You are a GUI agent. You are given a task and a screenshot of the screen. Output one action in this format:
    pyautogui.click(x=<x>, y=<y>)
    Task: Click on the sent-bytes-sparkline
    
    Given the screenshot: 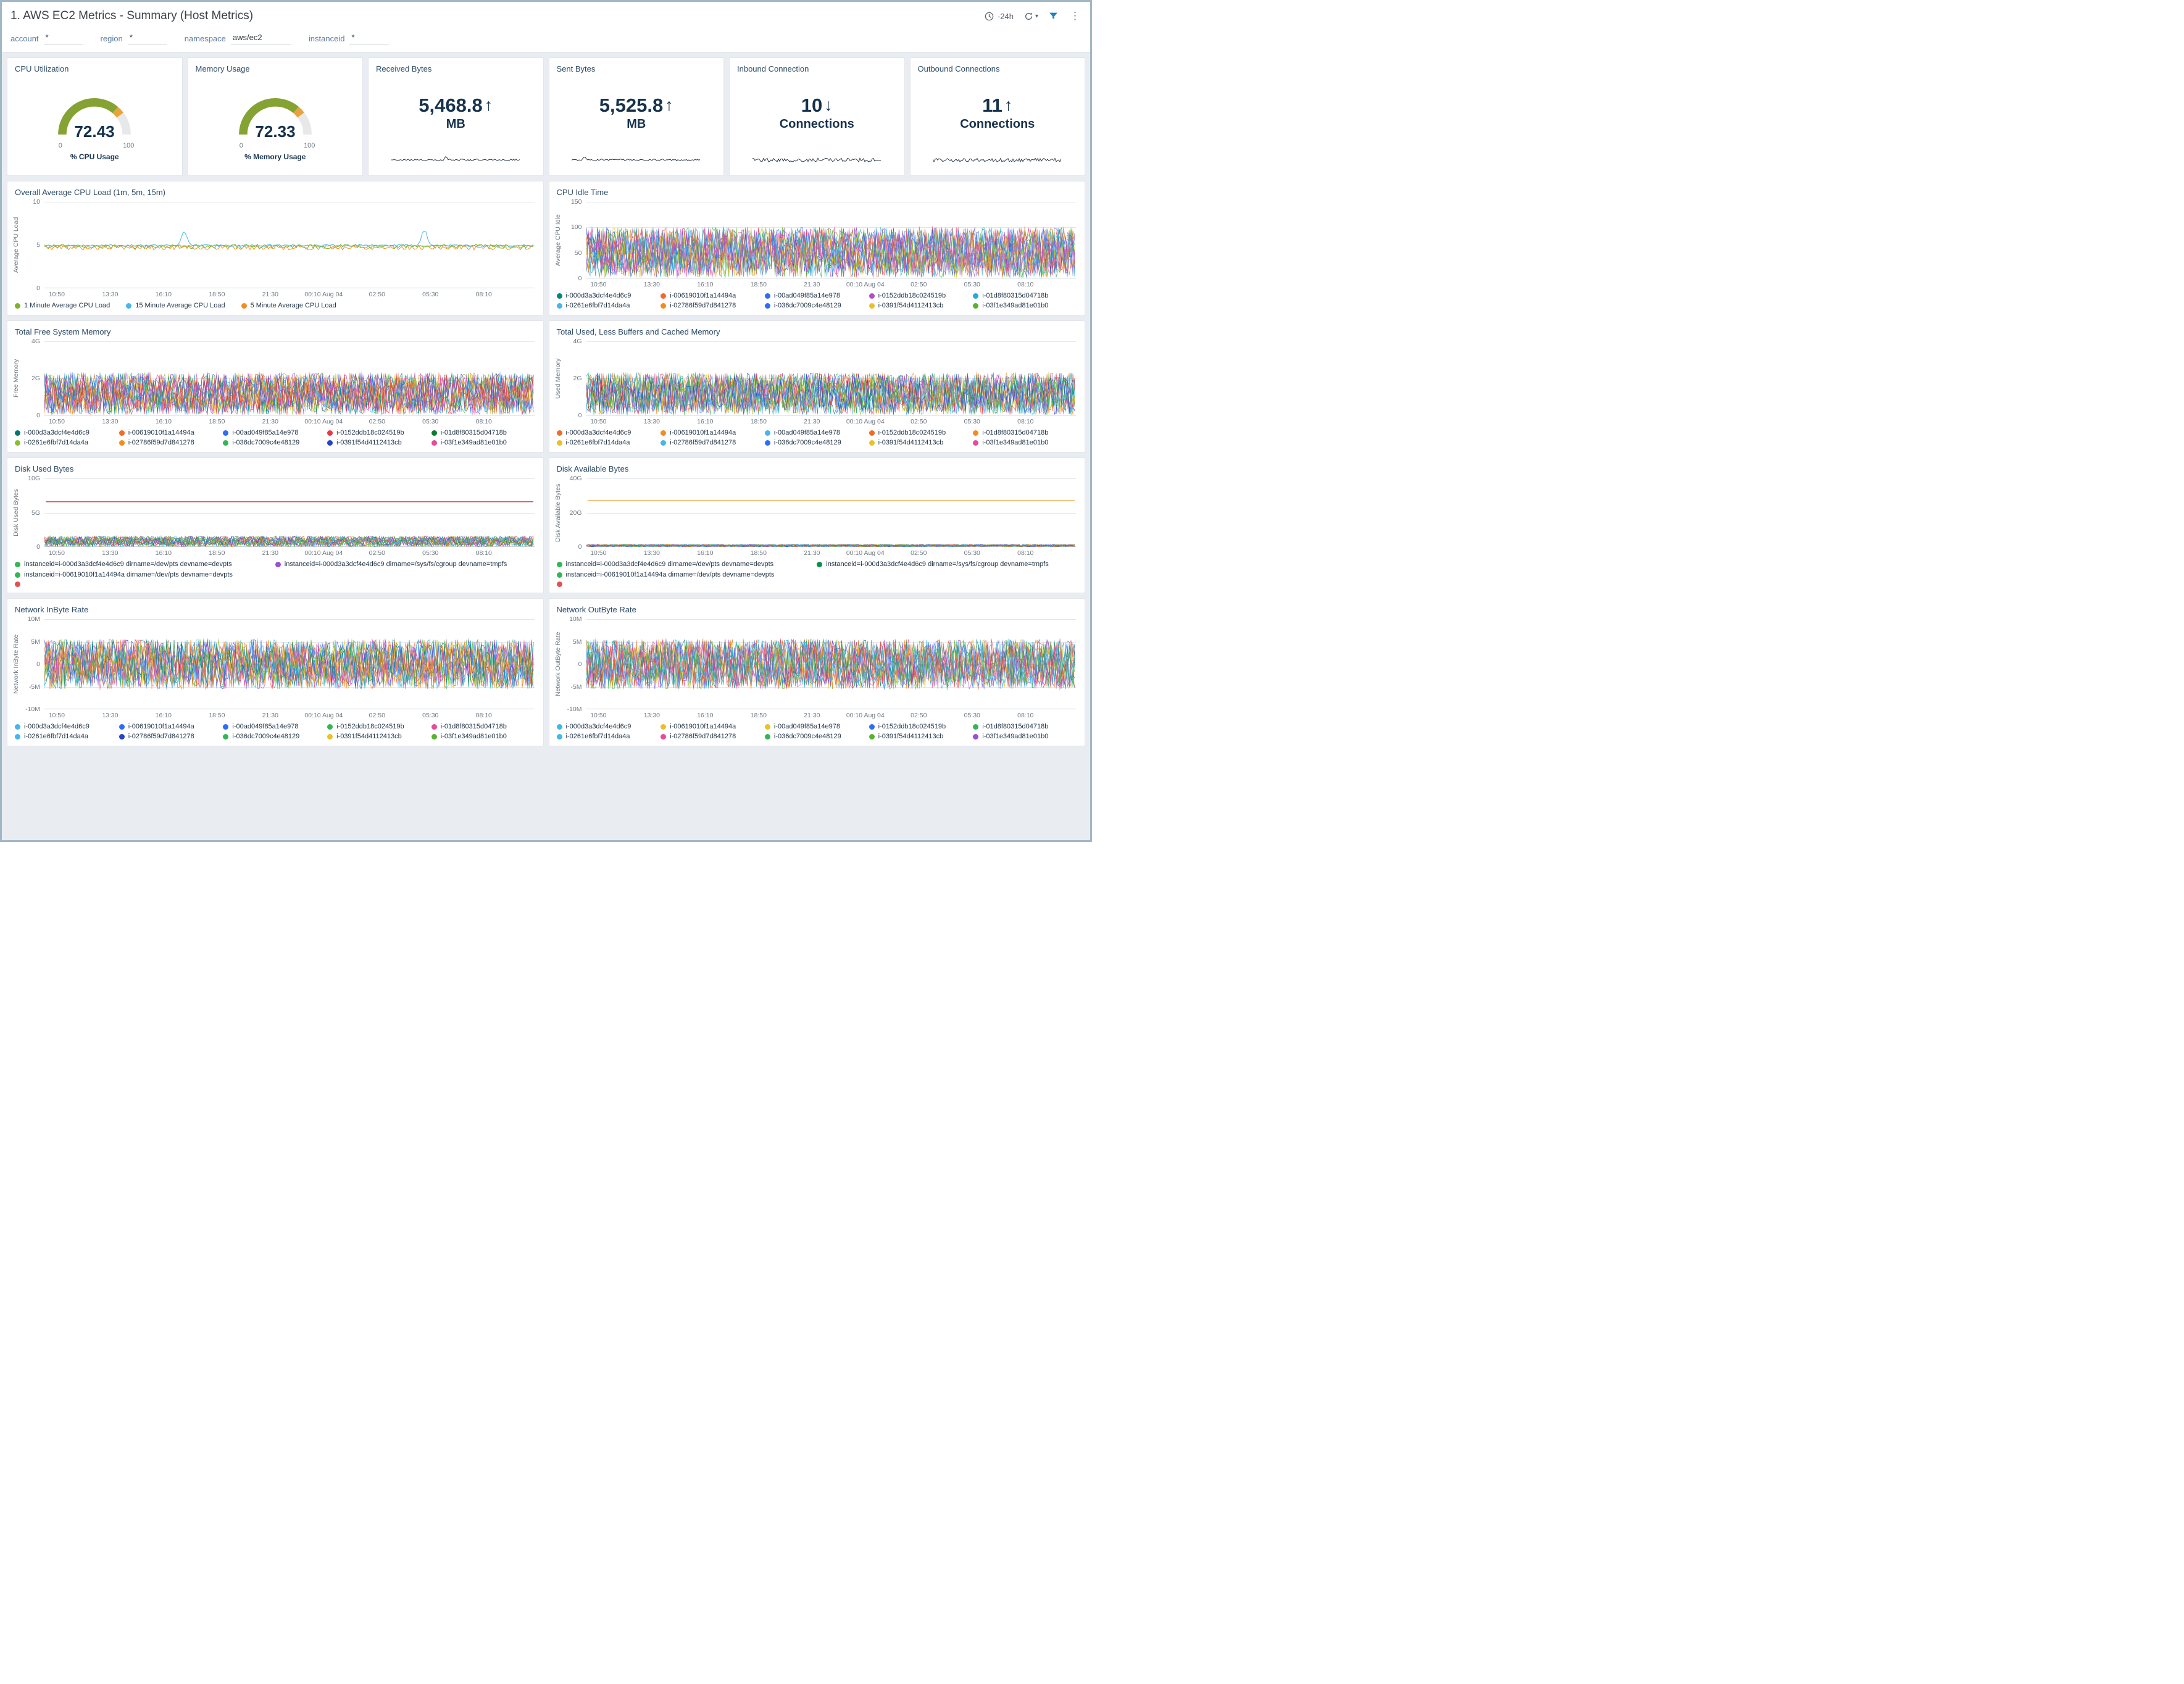 What is the action you would take?
    pyautogui.click(x=636, y=159)
    